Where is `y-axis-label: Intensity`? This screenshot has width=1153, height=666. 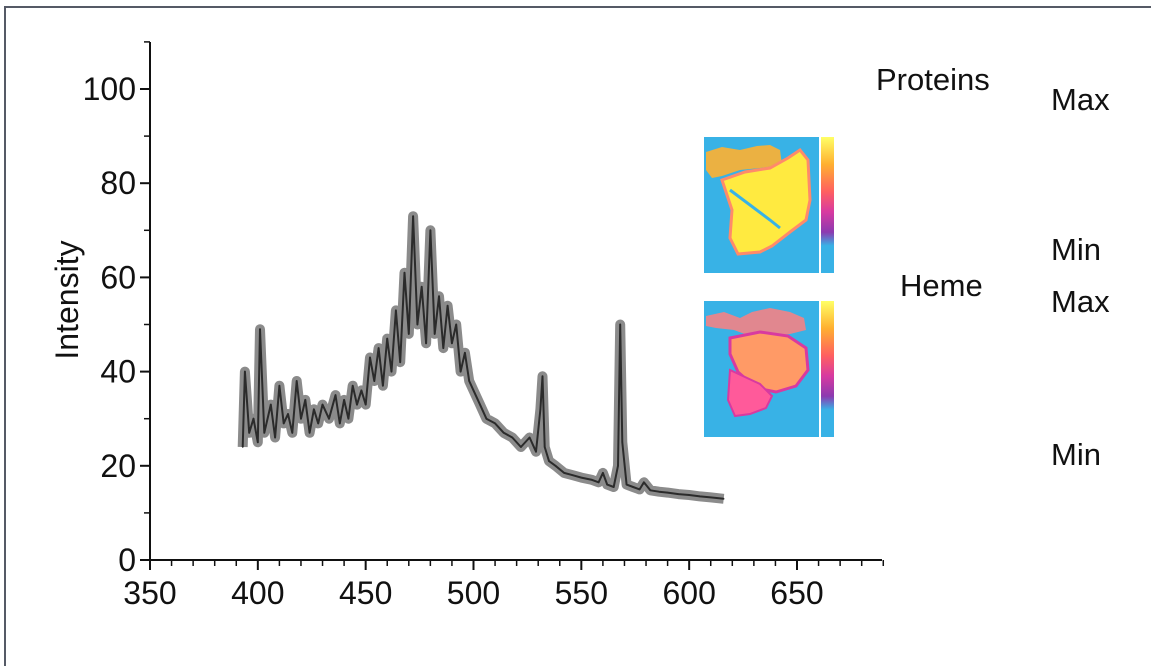 y-axis-label: Intensity is located at coordinates (67, 299).